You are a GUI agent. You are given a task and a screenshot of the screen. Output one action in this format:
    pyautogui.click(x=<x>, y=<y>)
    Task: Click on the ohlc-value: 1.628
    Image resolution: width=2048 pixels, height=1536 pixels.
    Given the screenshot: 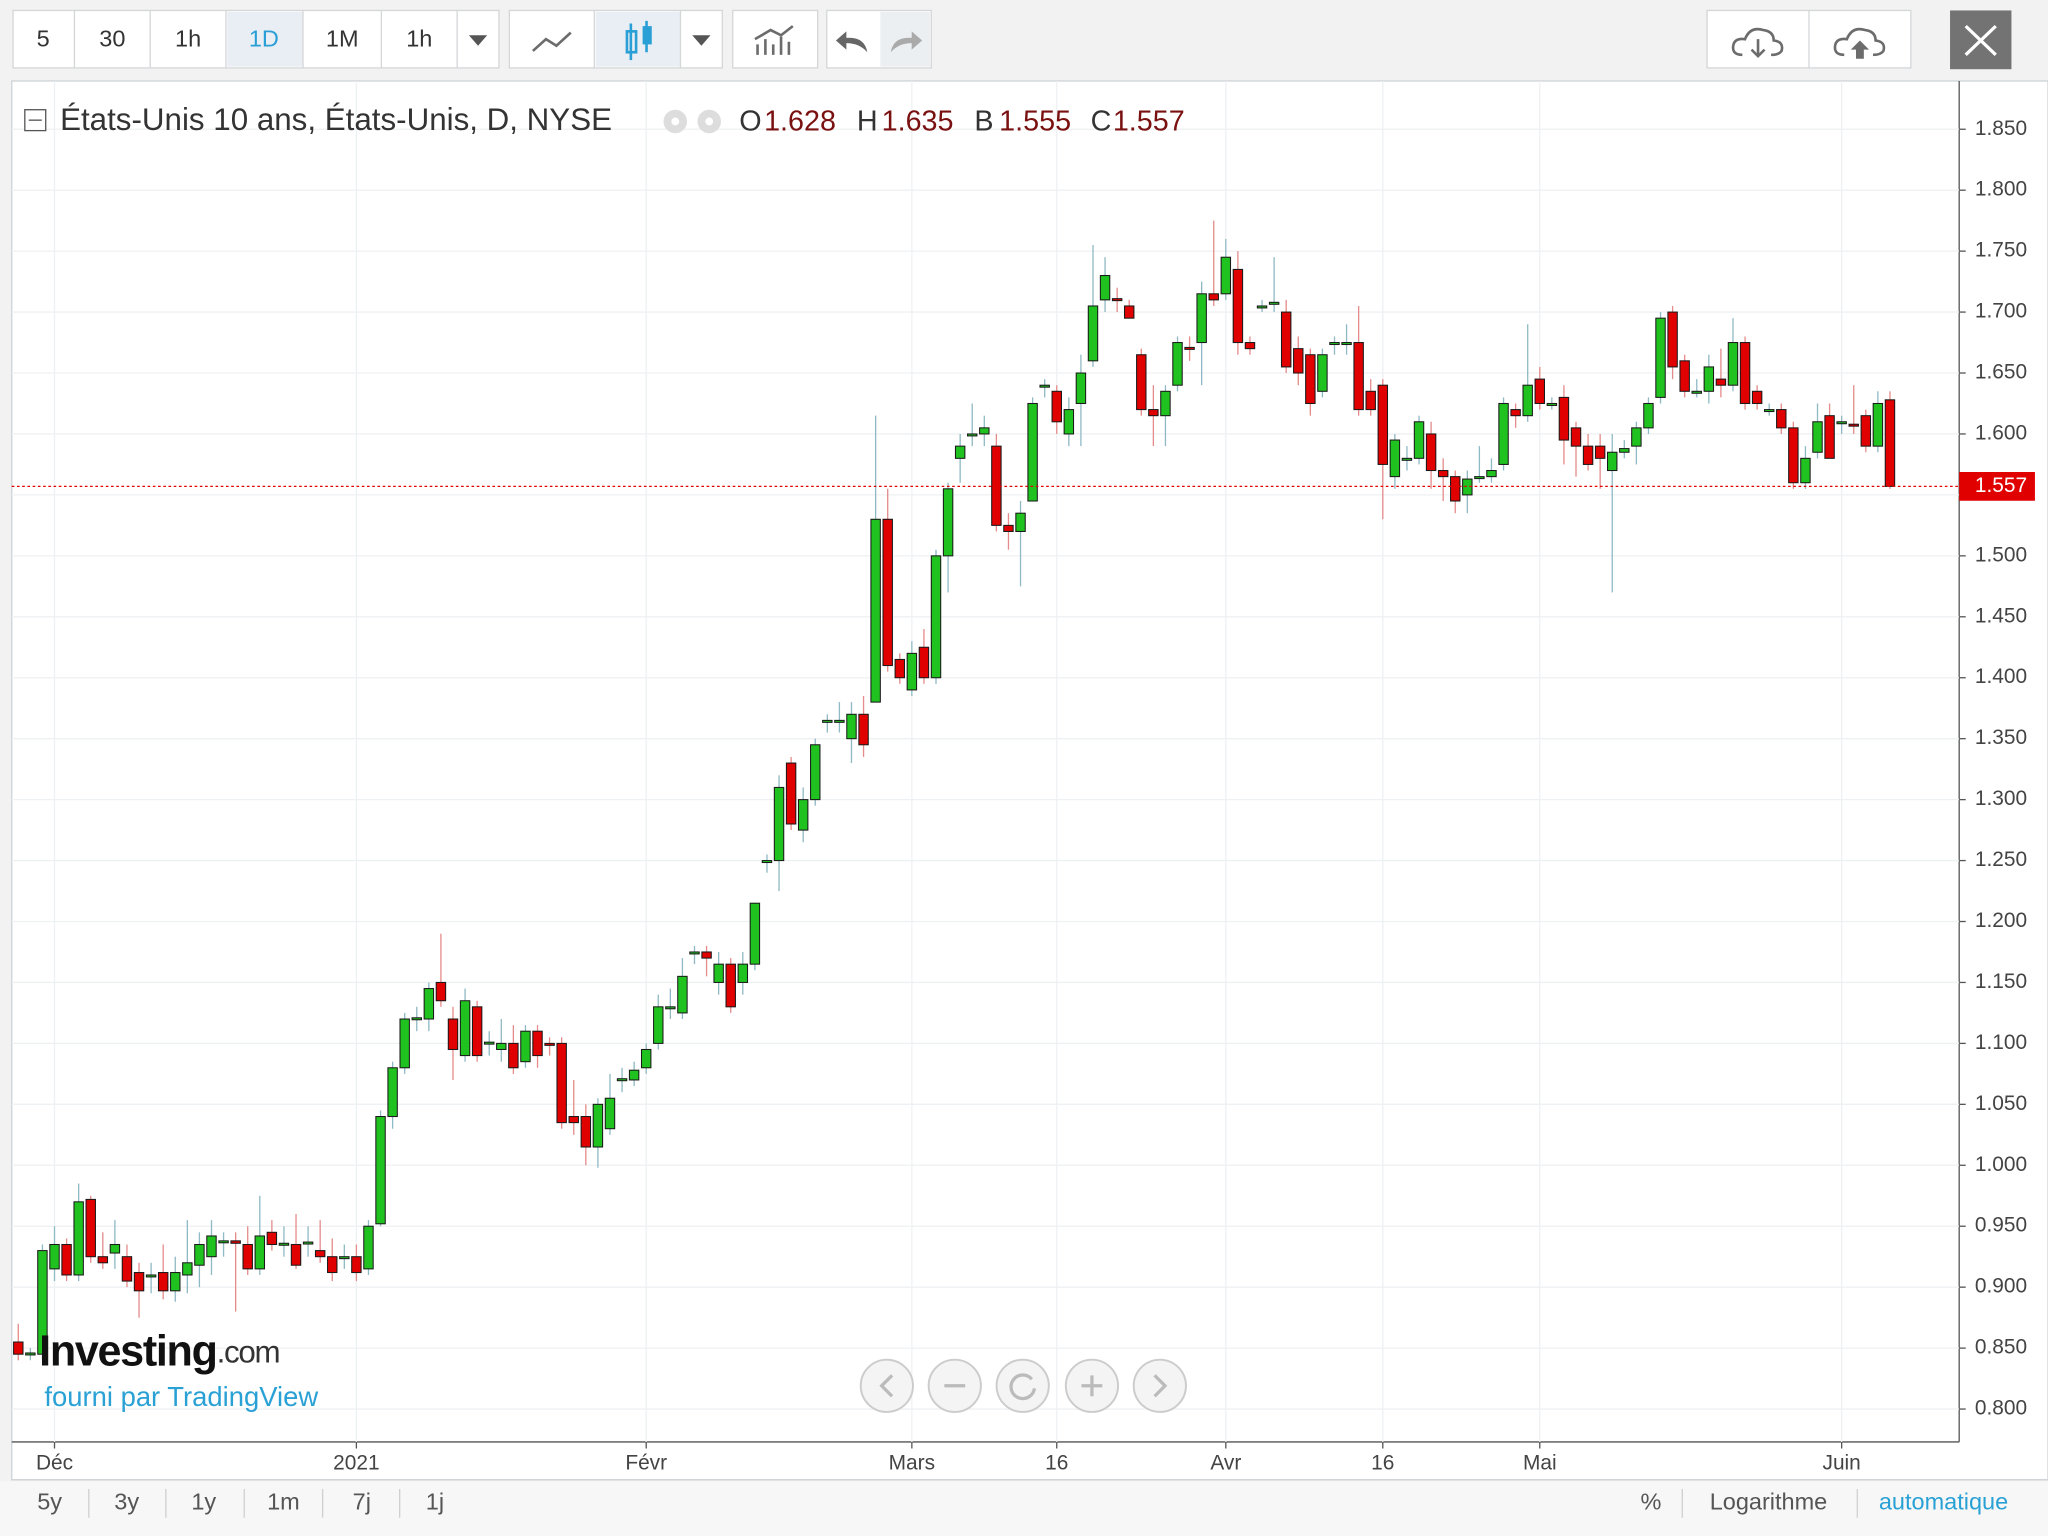 What is the action you would take?
    pyautogui.click(x=800, y=121)
    